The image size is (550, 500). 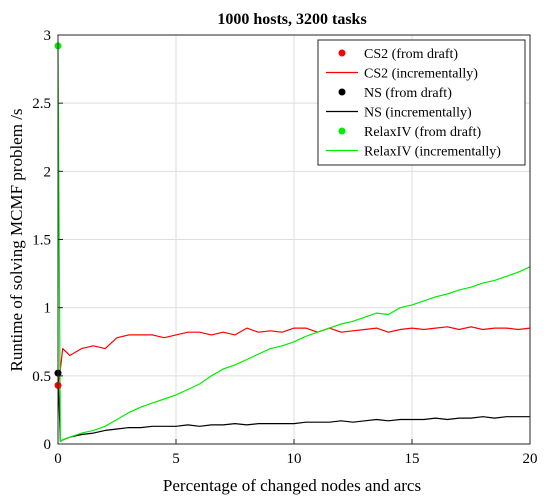 What do you see at coordinates (432, 152) in the screenshot?
I see `legend-label: RelaxIV (incrementally)` at bounding box center [432, 152].